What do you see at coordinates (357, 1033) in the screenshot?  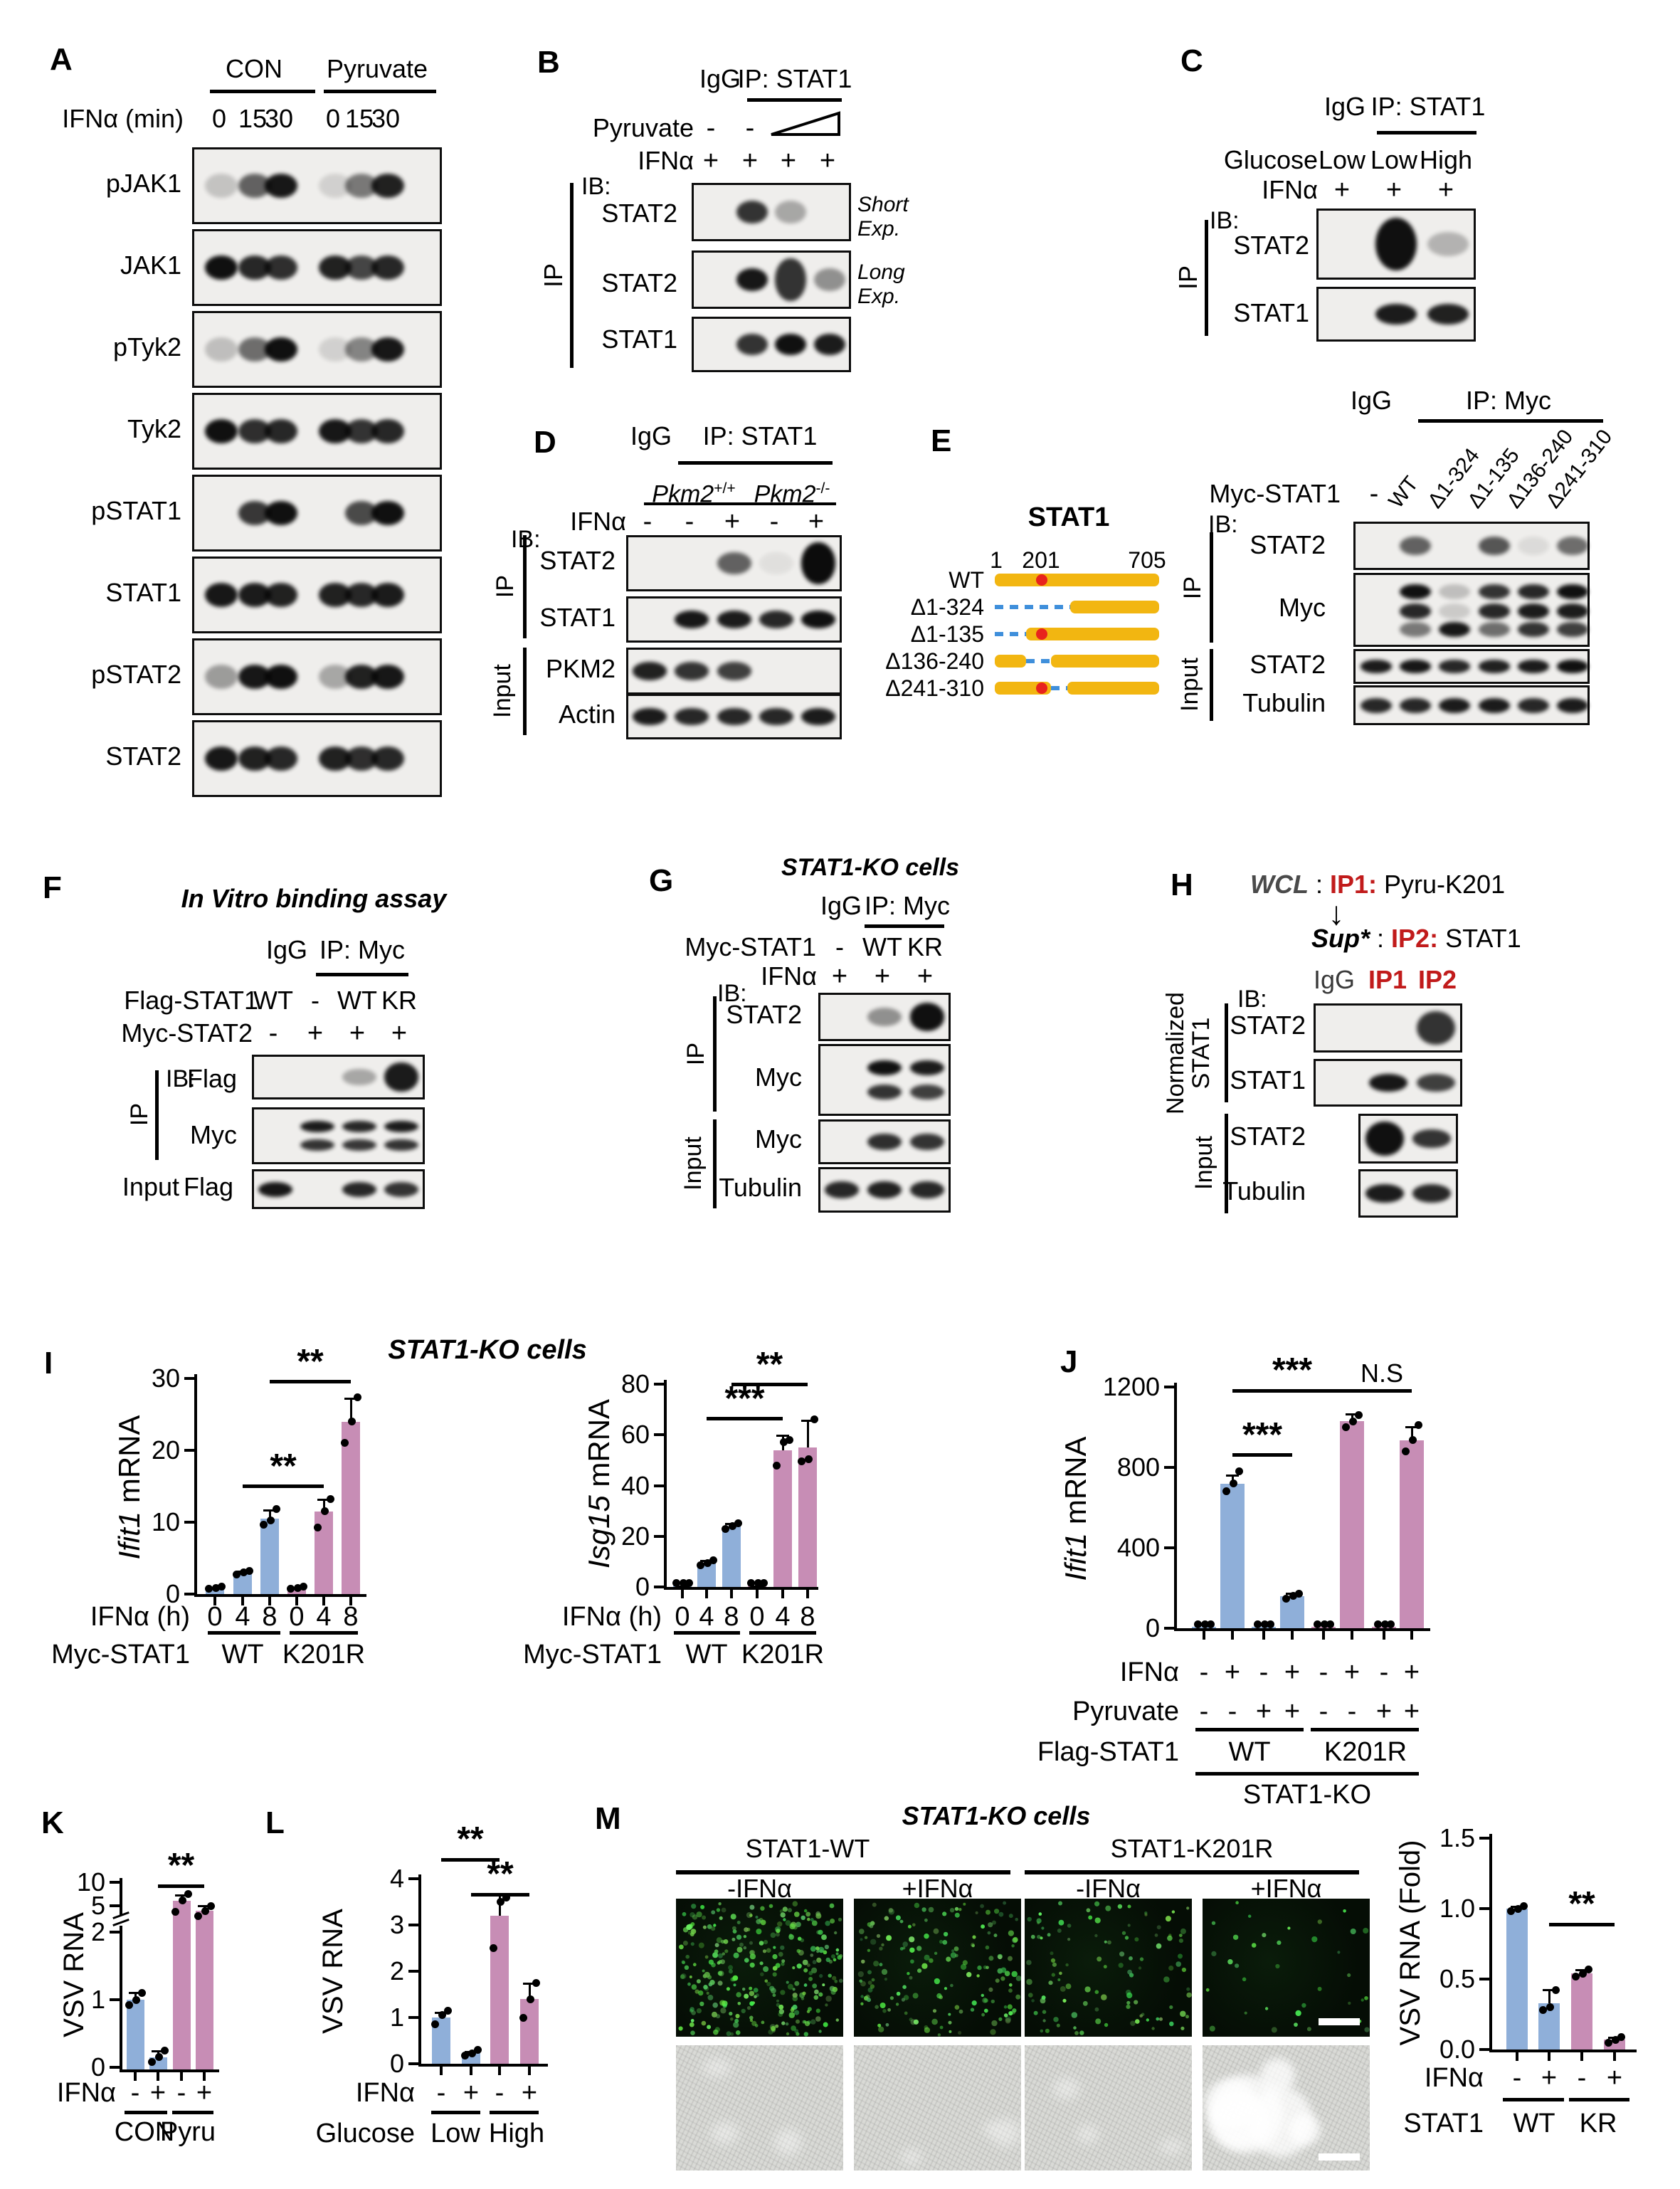 I see `f-myc-value: +` at bounding box center [357, 1033].